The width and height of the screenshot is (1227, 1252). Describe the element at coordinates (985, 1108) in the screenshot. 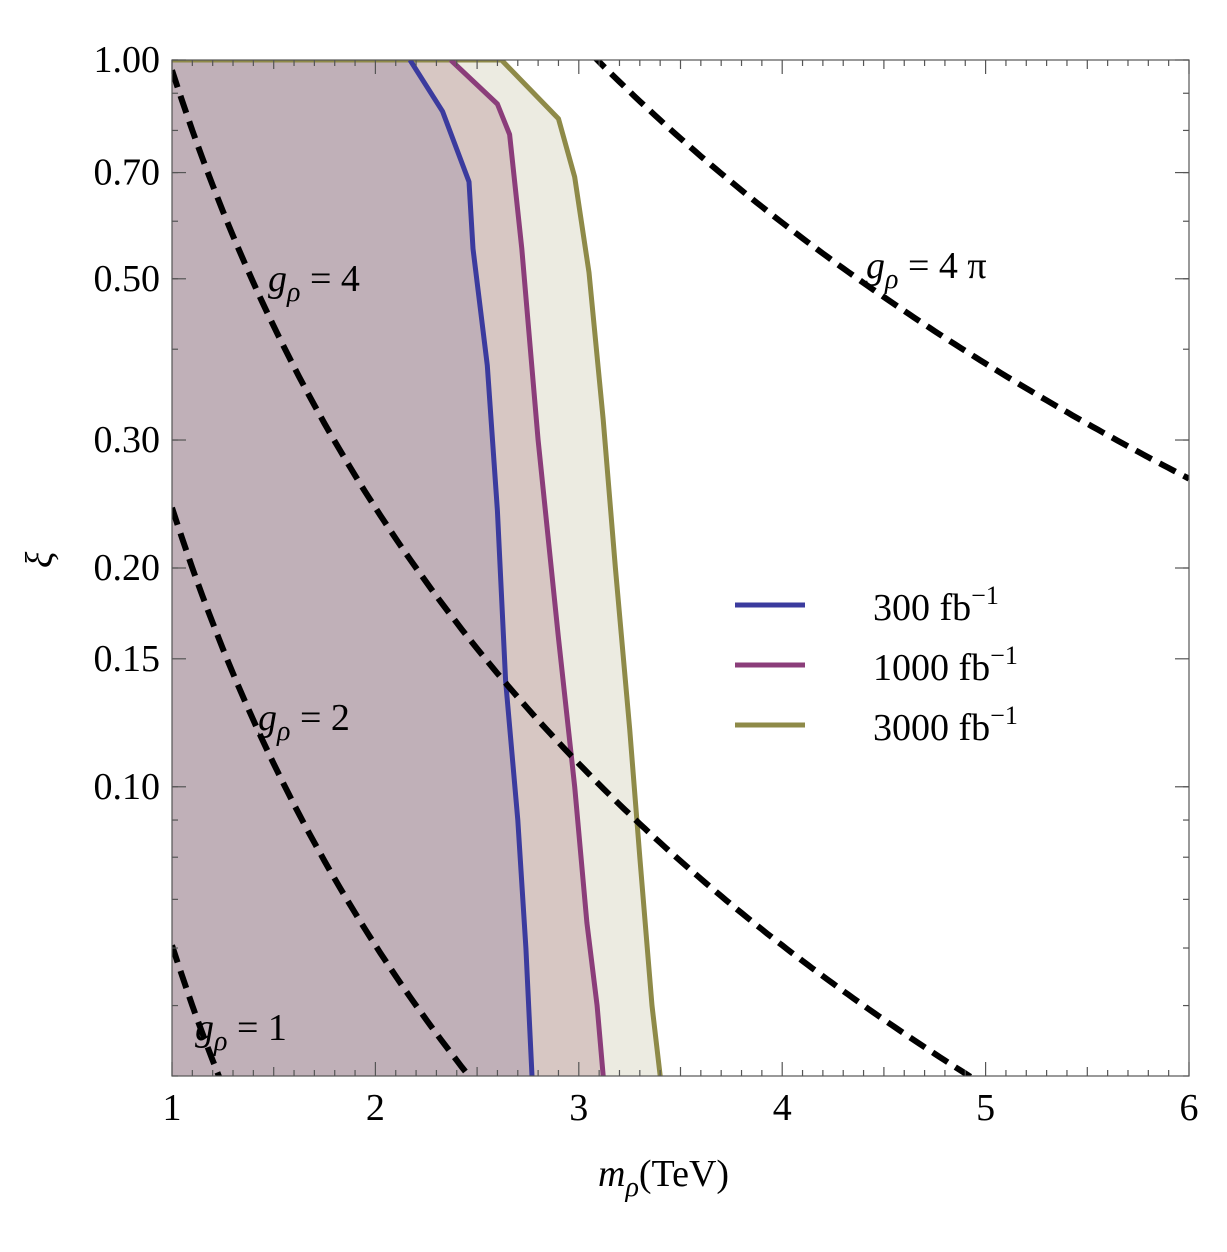

I see `x-tick-label: 5` at that location.